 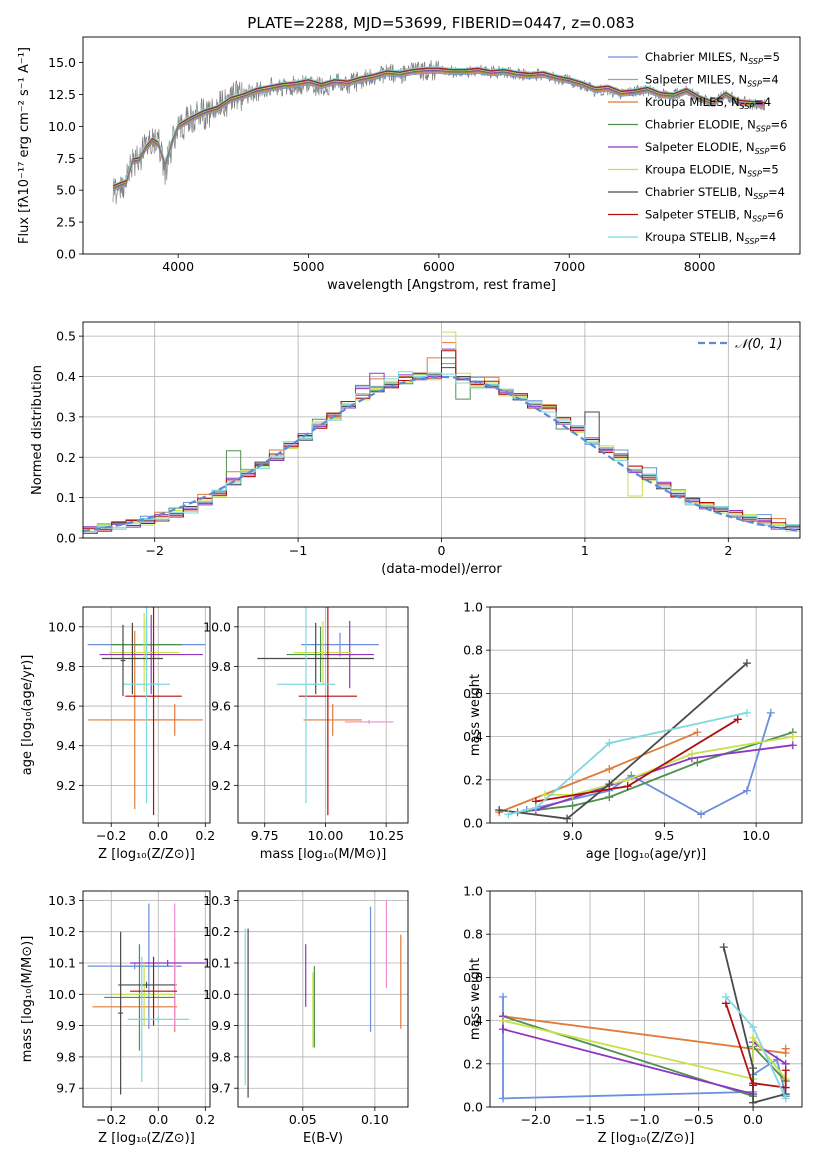 What do you see at coordinates (696, 80) in the screenshot?
I see `legend-name: Salpeter MILES, N` at bounding box center [696, 80].